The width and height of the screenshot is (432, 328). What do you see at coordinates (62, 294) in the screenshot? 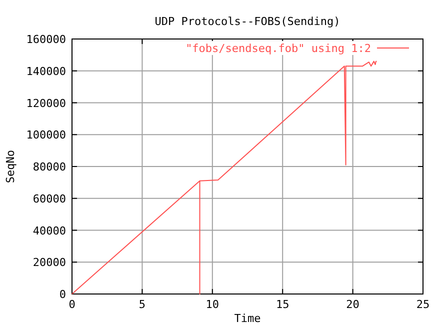
I see `y-tick-label: 0` at bounding box center [62, 294].